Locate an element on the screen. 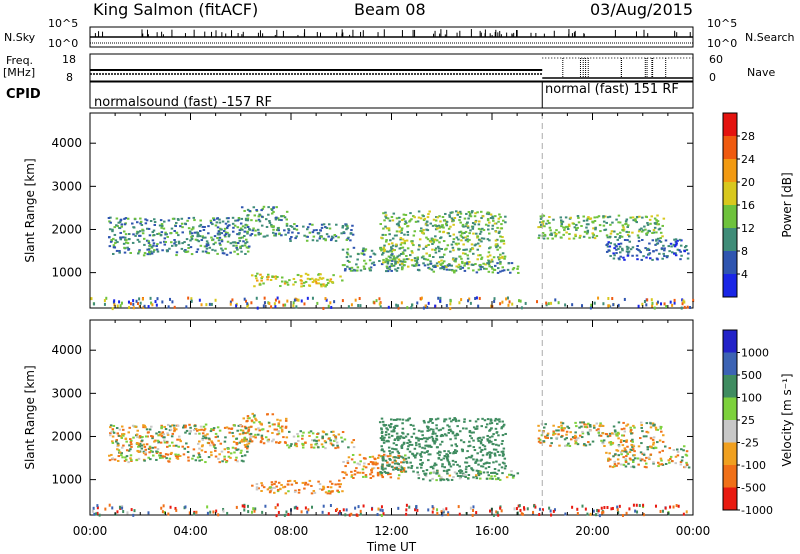 This screenshot has width=800, height=554. colorbar-tick-label: -500 is located at coordinates (753, 488).